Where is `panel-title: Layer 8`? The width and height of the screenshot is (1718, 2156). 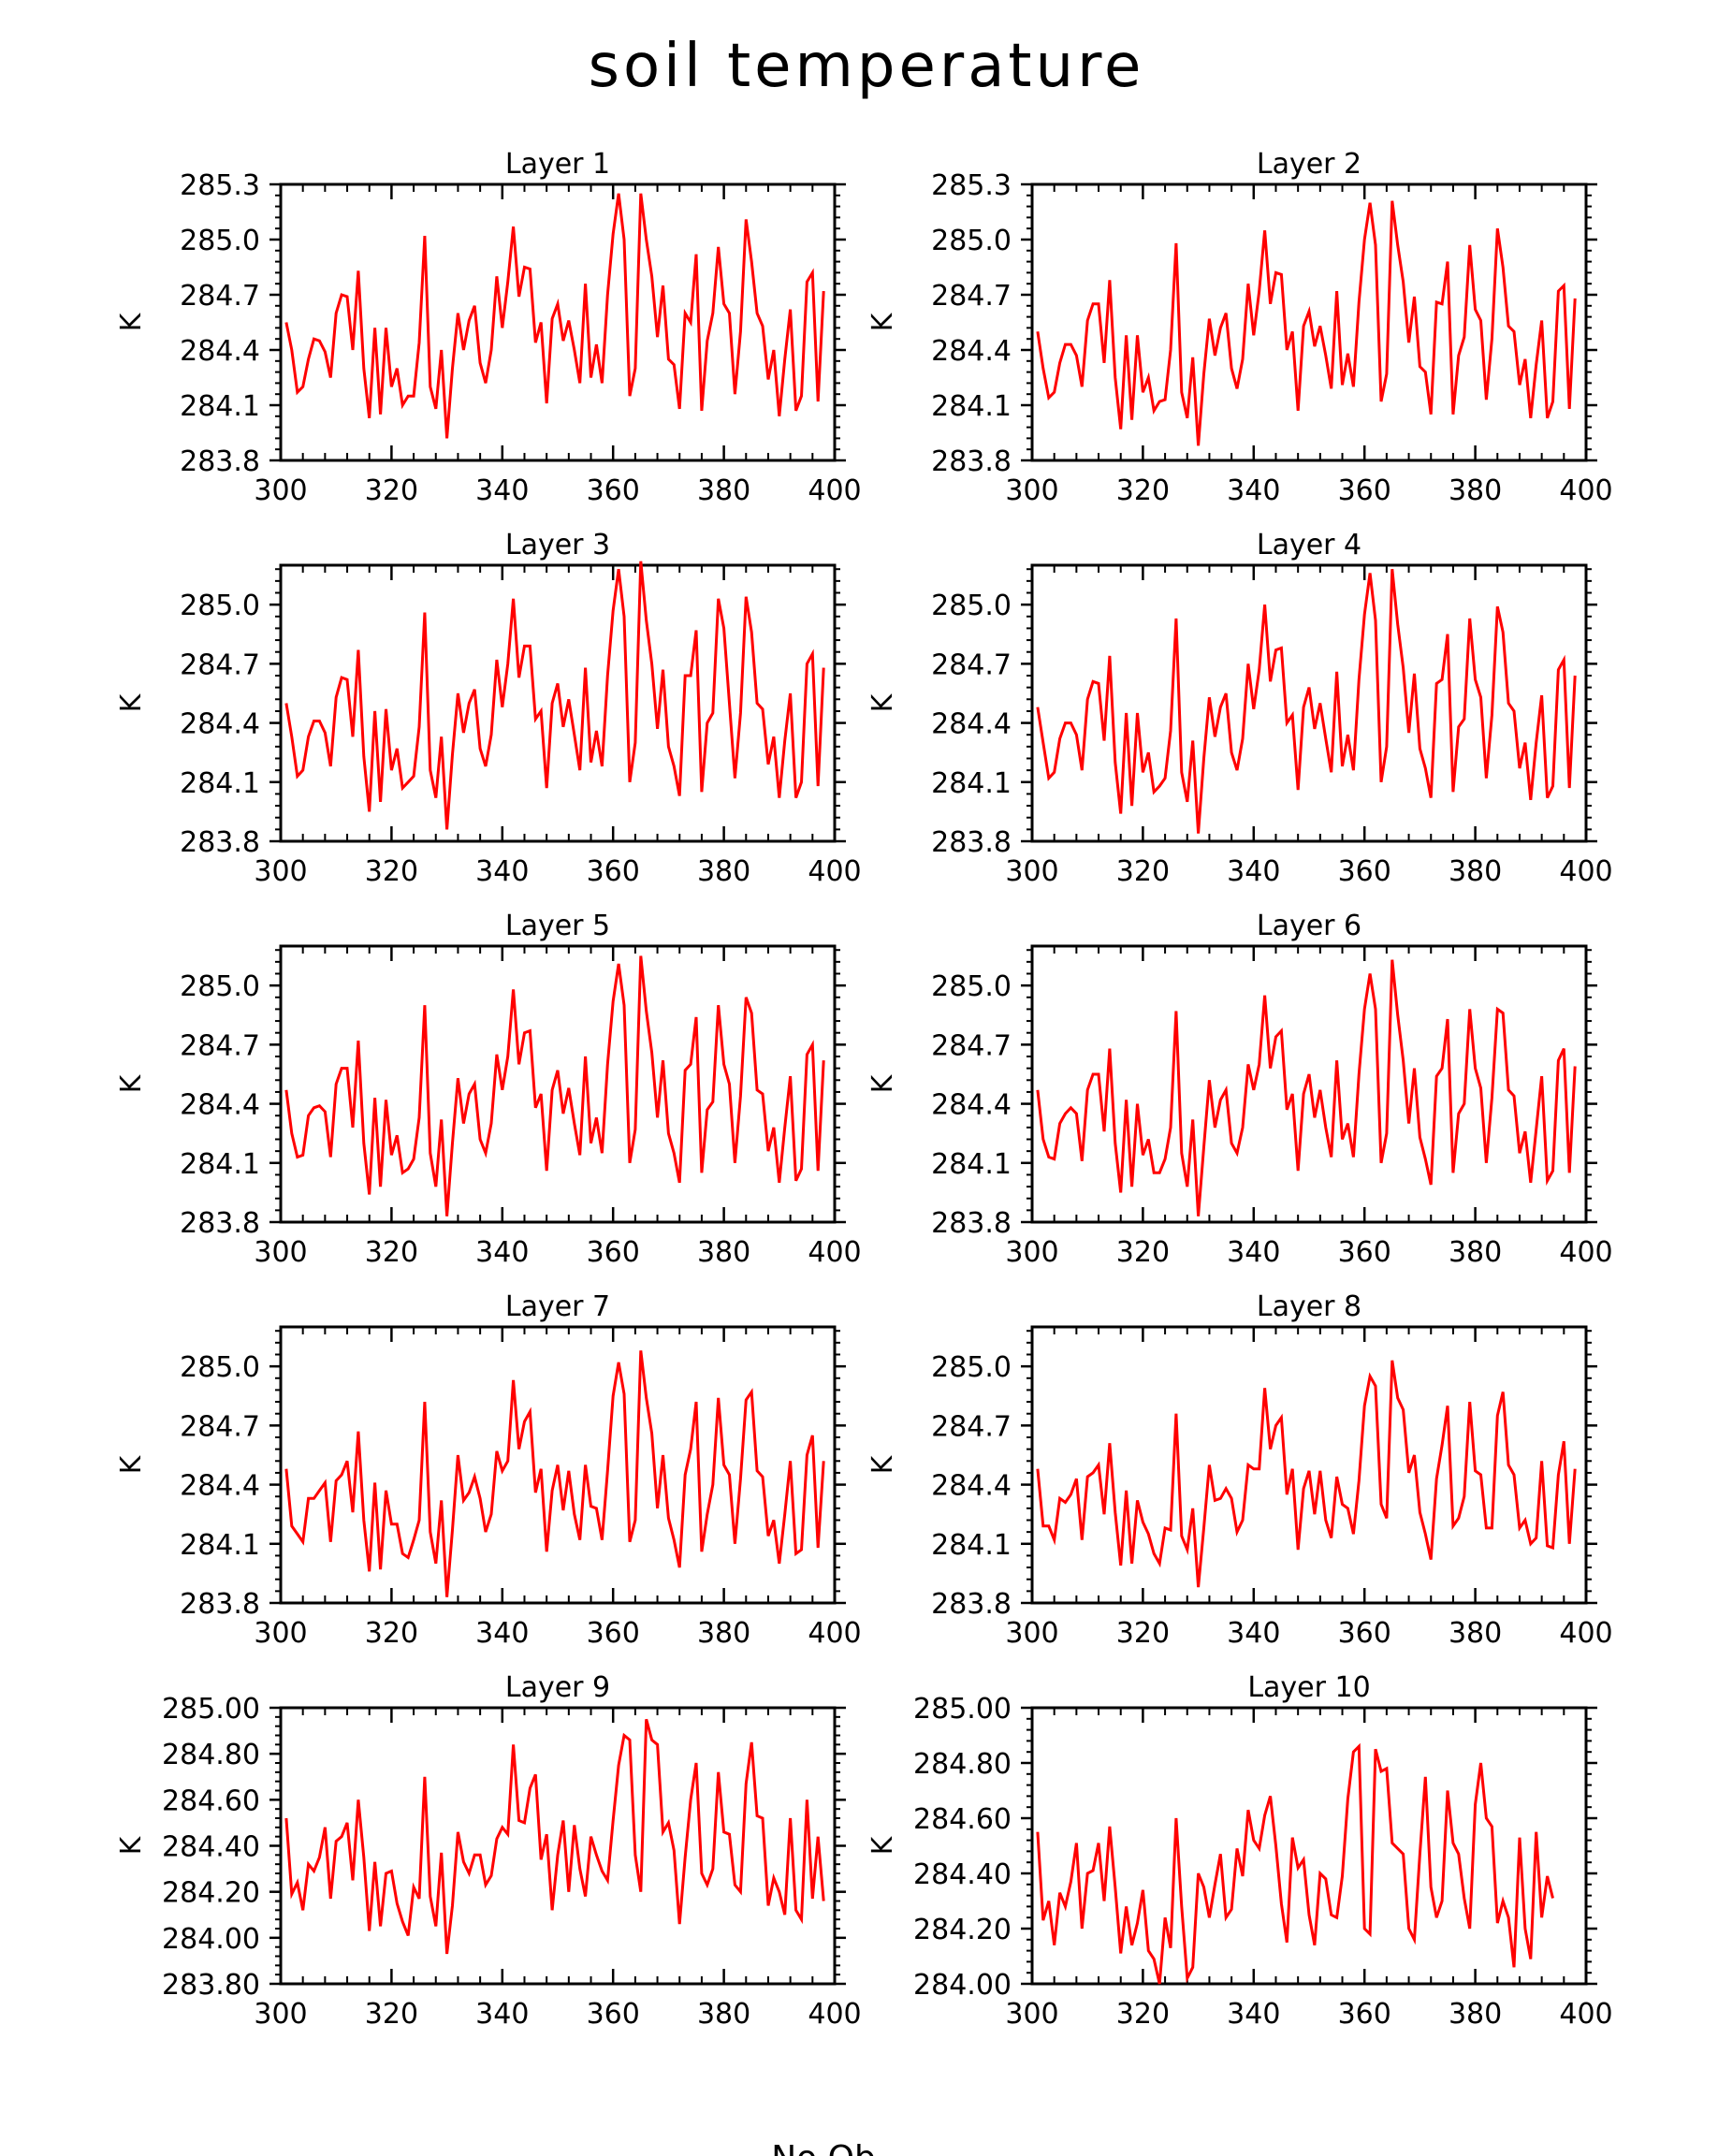 panel-title: Layer 8 is located at coordinates (1309, 1306).